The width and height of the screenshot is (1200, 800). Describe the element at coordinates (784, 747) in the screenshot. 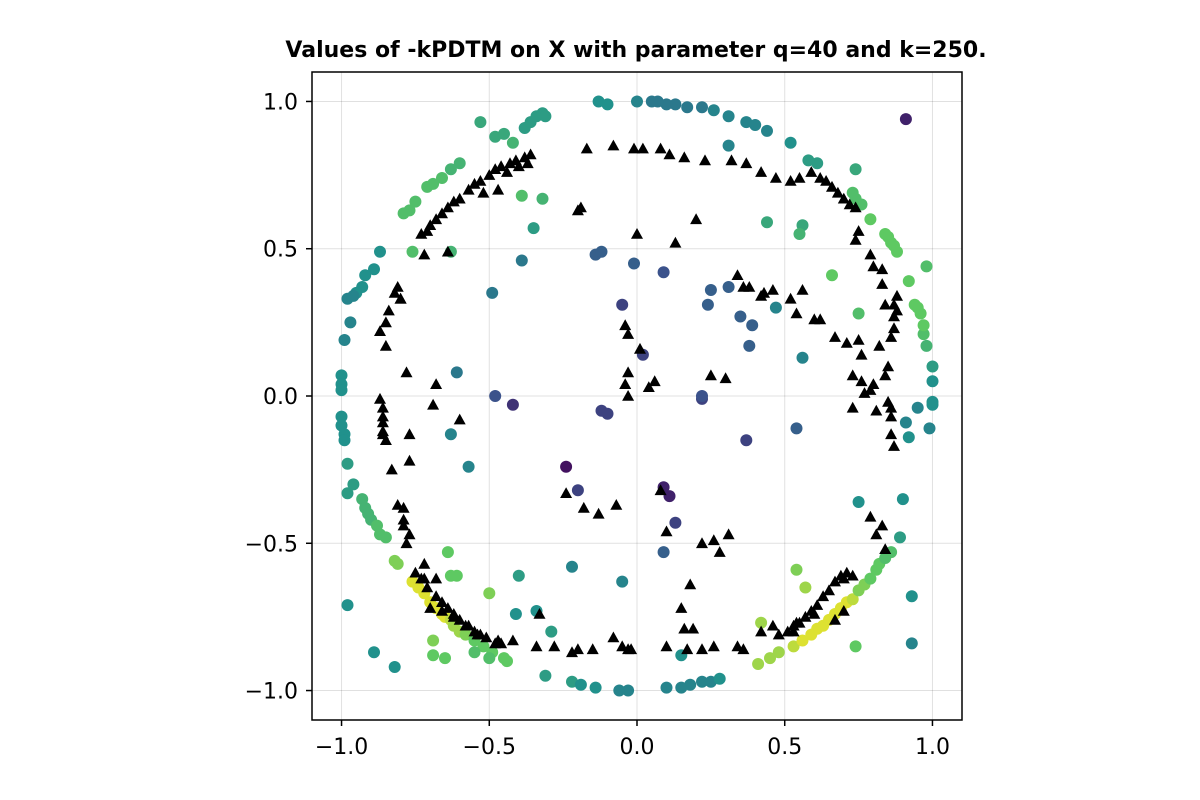

I see `x-tick-label-3: 0.5` at that location.